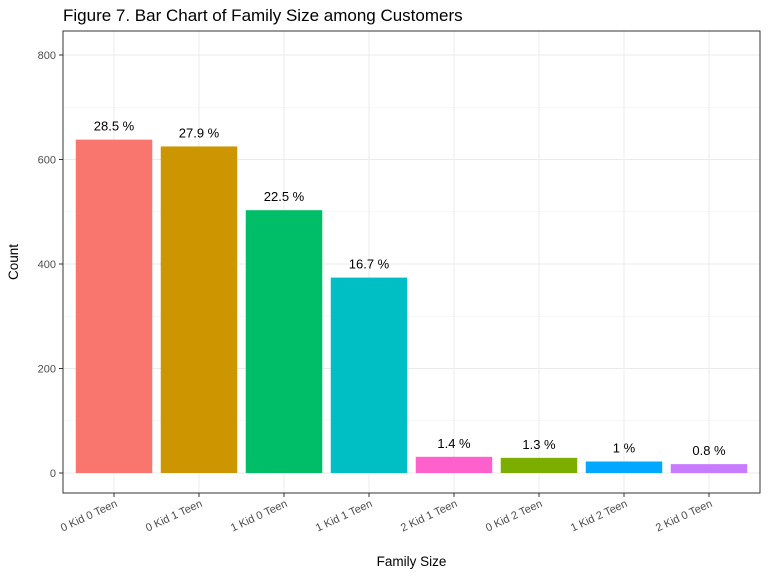 The height and width of the screenshot is (576, 768). Describe the element at coordinates (369, 264) in the screenshot. I see `bar-data-label: 16.7 %` at that location.